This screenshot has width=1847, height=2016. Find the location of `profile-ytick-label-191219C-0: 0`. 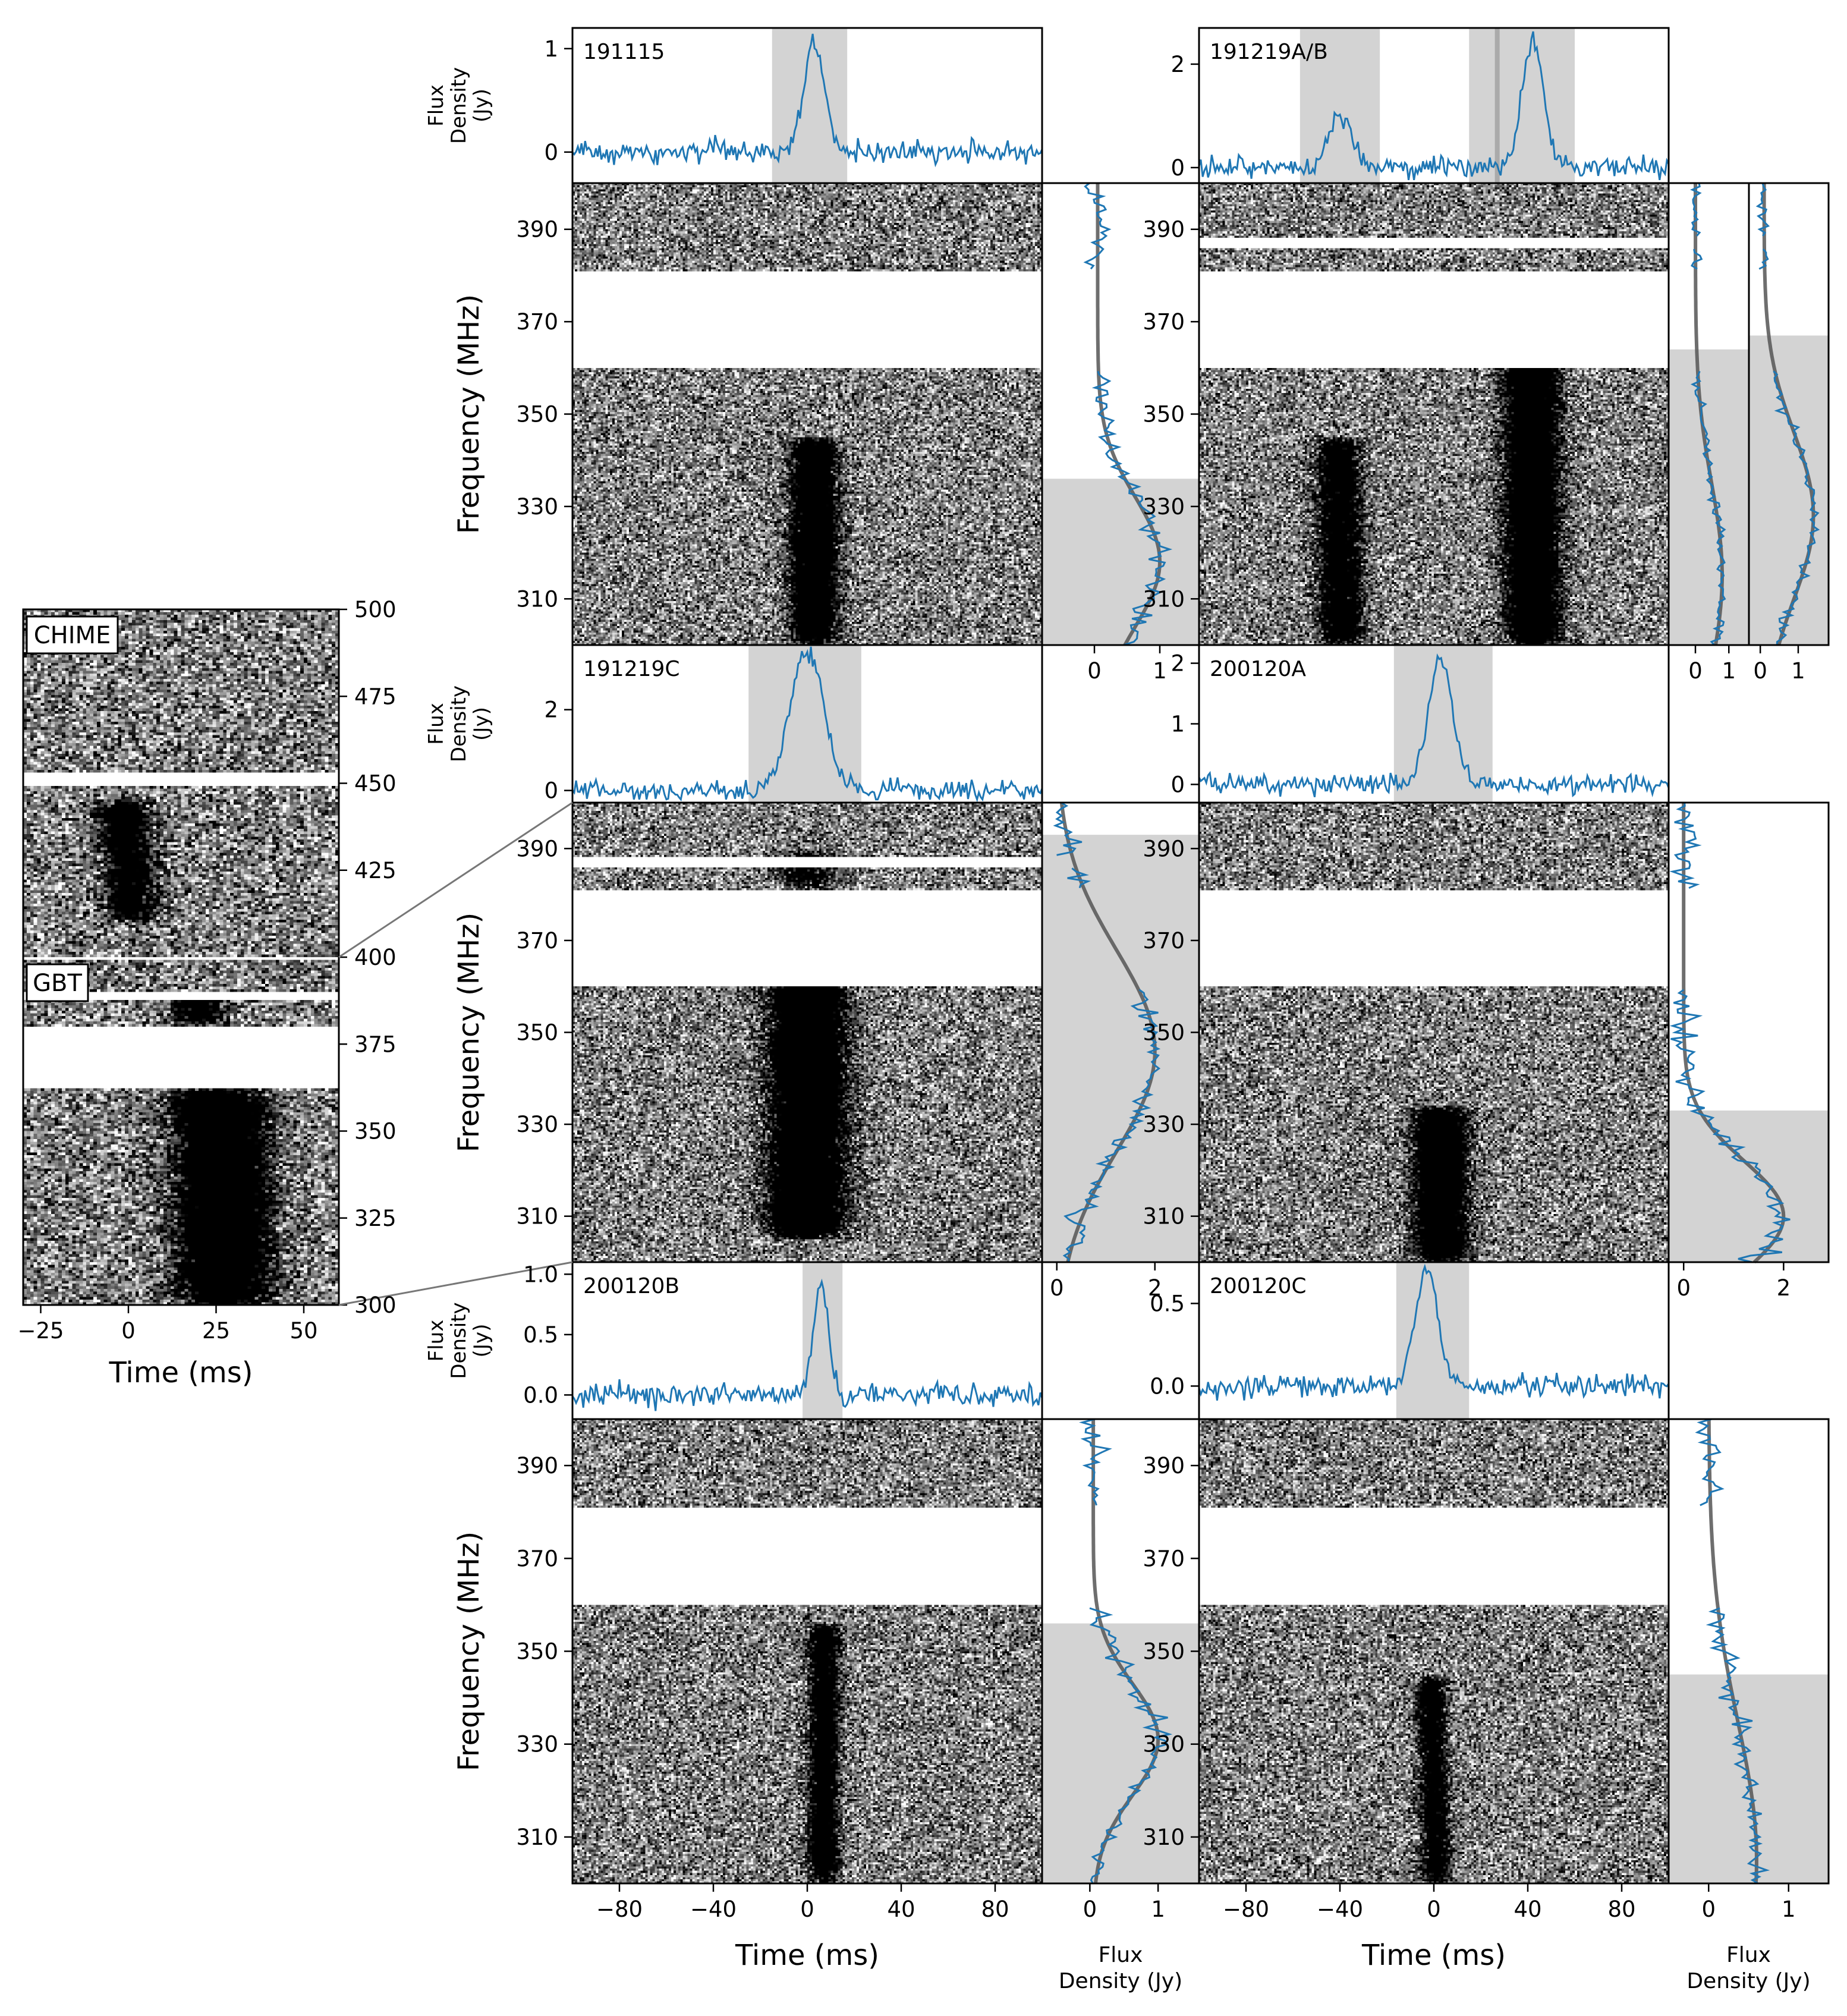

profile-ytick-label-191219C-0: 0 is located at coordinates (551, 791).